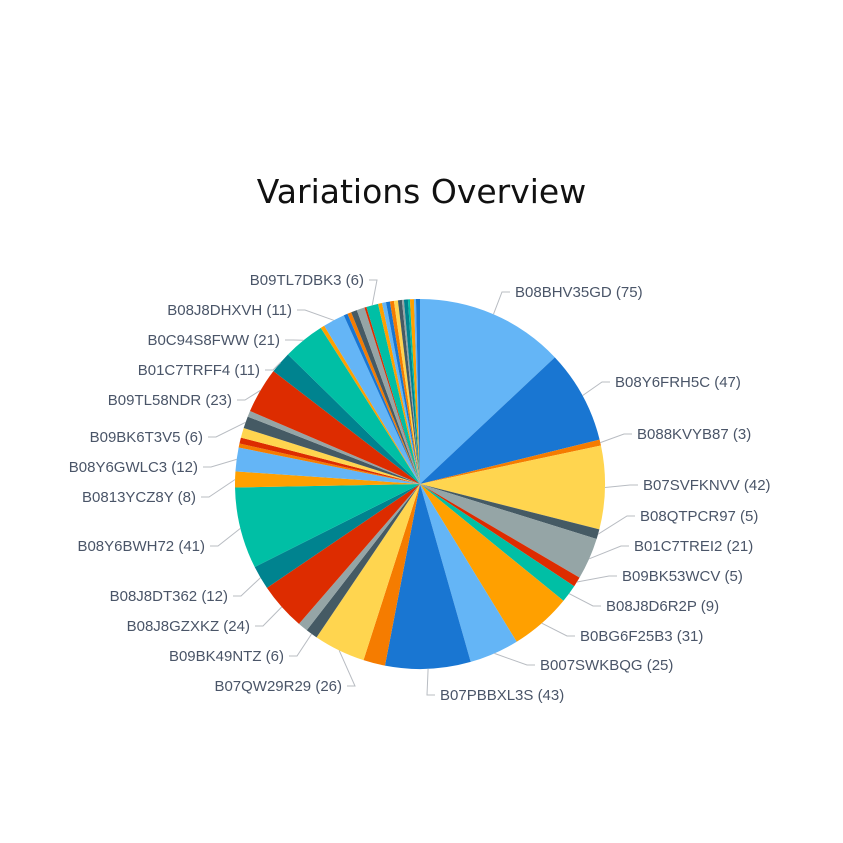 The image size is (843, 843). Describe the element at coordinates (133, 467) in the screenshot. I see `slice-label: B08Y6GWLC3 (12)` at that location.